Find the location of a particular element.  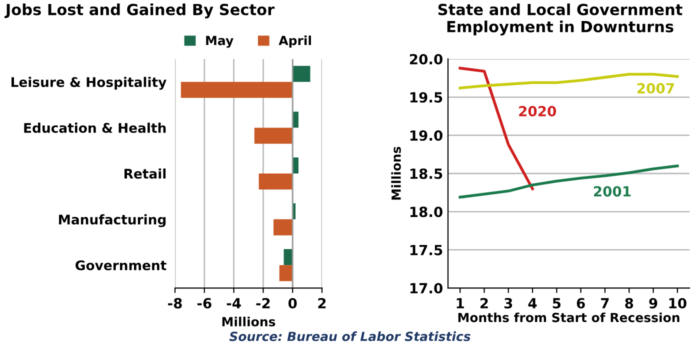

x-tick-label: -4 is located at coordinates (233, 303).